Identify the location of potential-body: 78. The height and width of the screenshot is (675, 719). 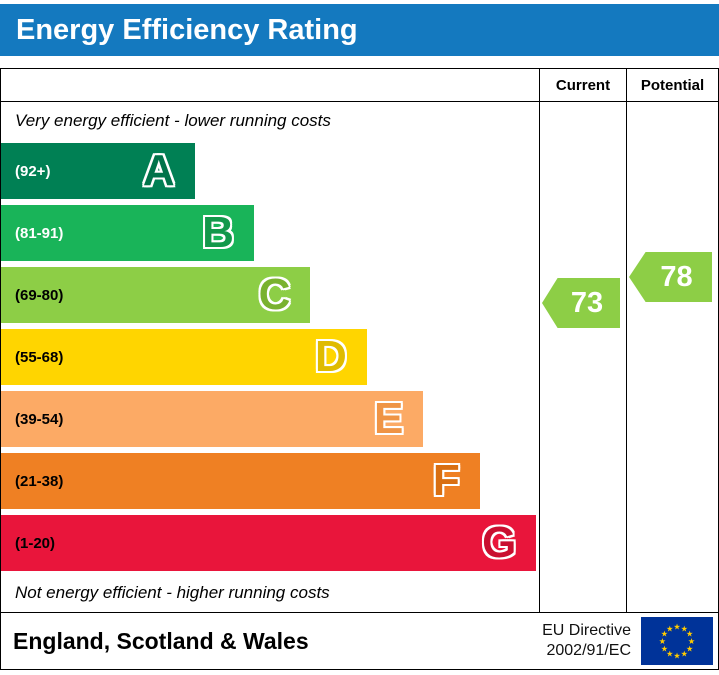
(672, 357).